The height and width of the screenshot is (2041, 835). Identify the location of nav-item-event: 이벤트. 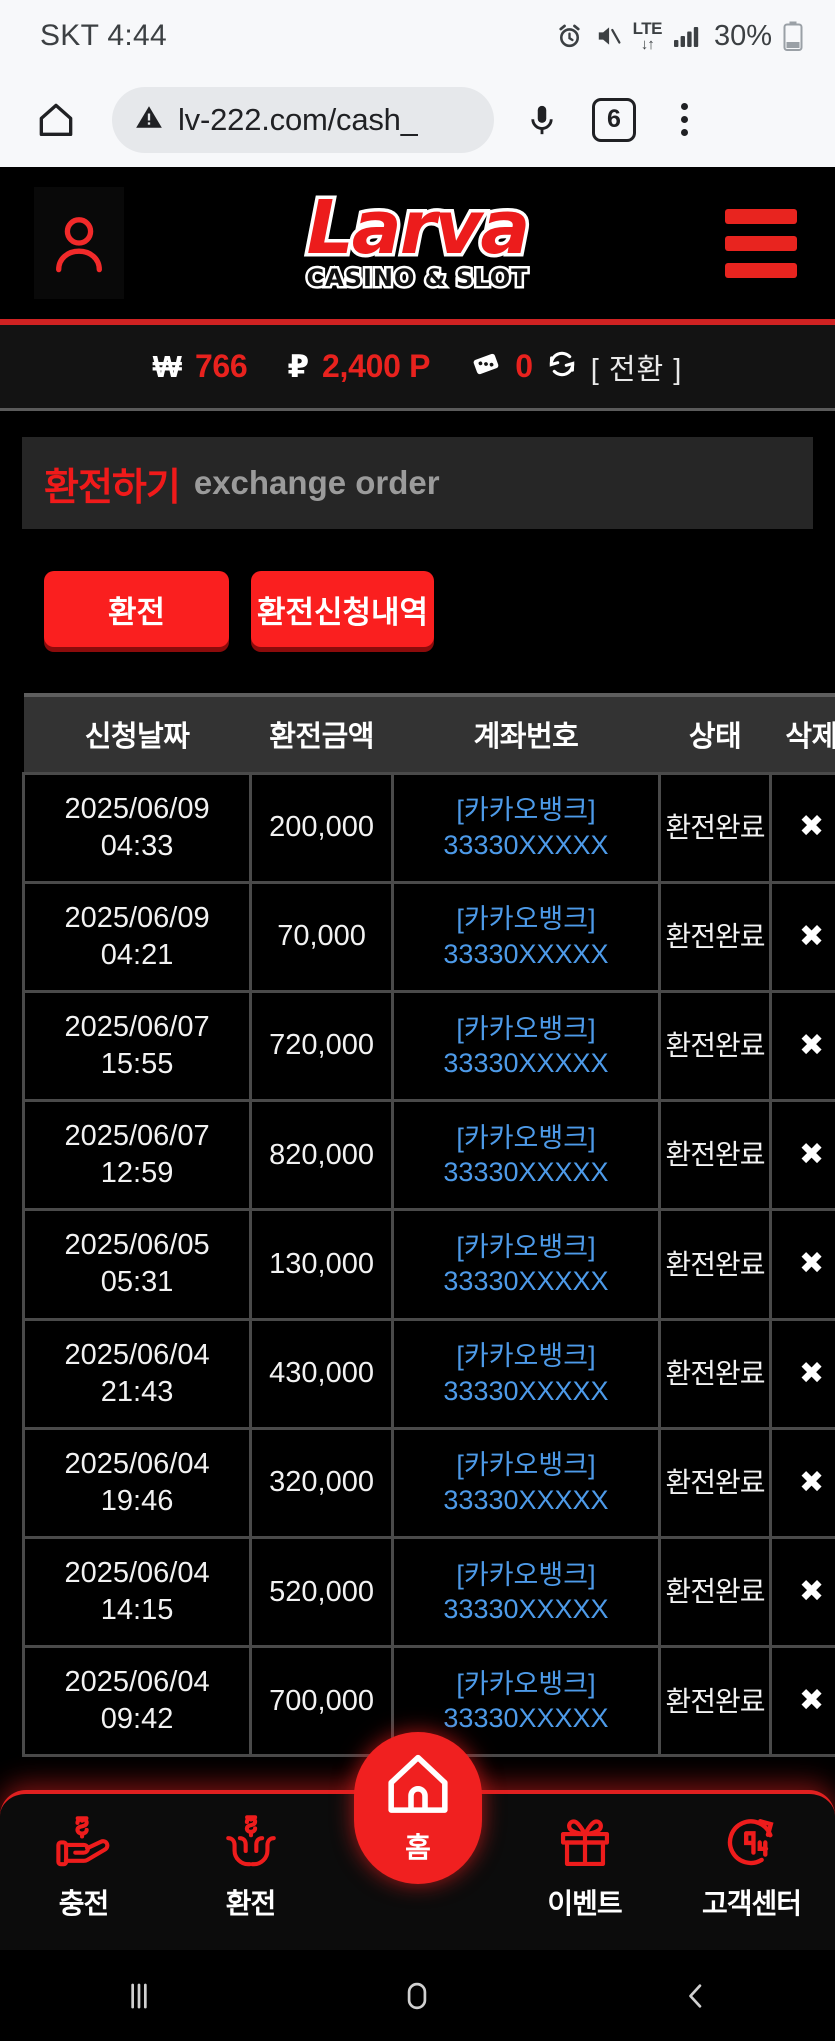
(585, 1858).